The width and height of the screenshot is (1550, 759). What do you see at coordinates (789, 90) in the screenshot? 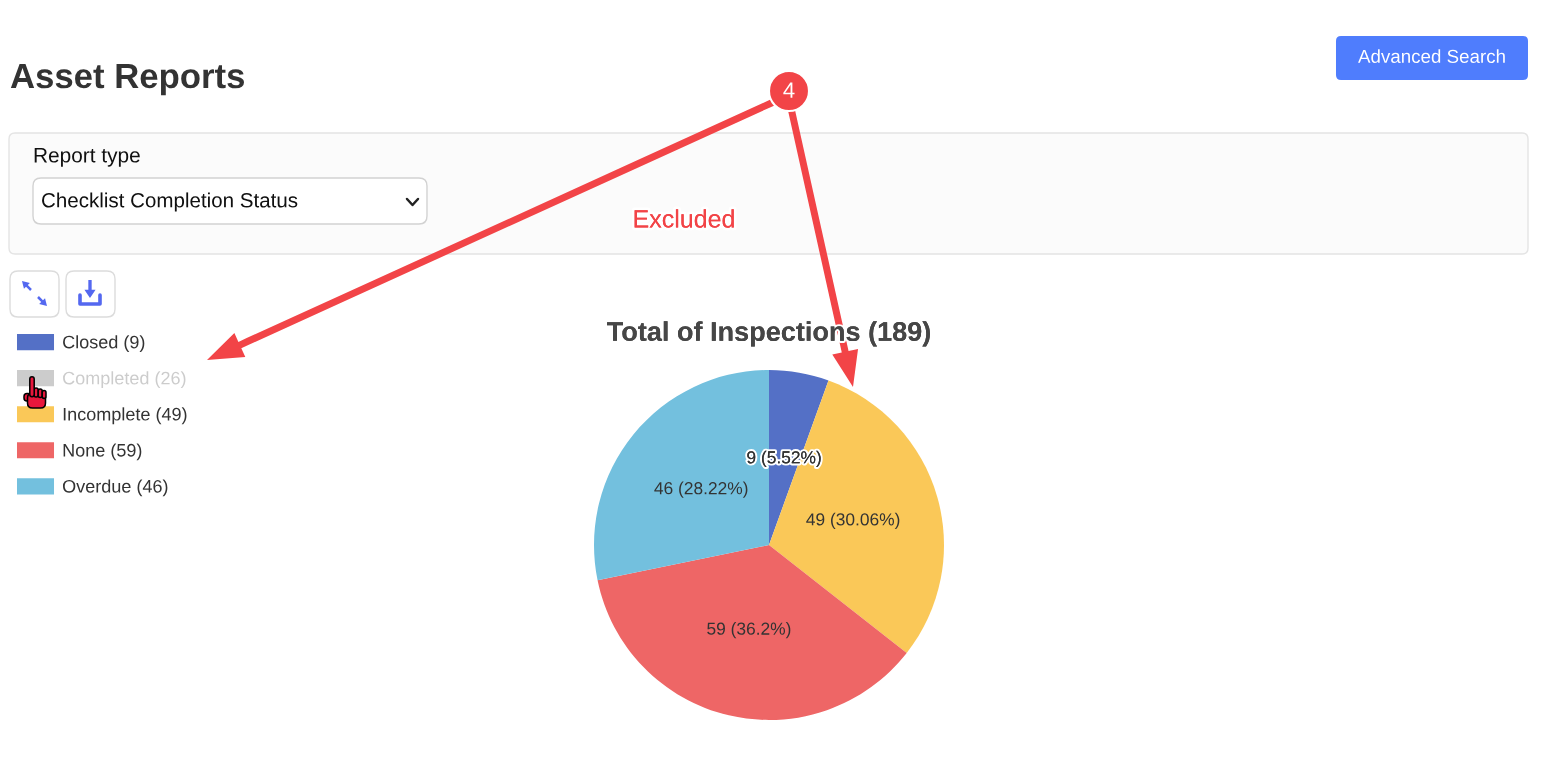
I see `text: 4` at bounding box center [789, 90].